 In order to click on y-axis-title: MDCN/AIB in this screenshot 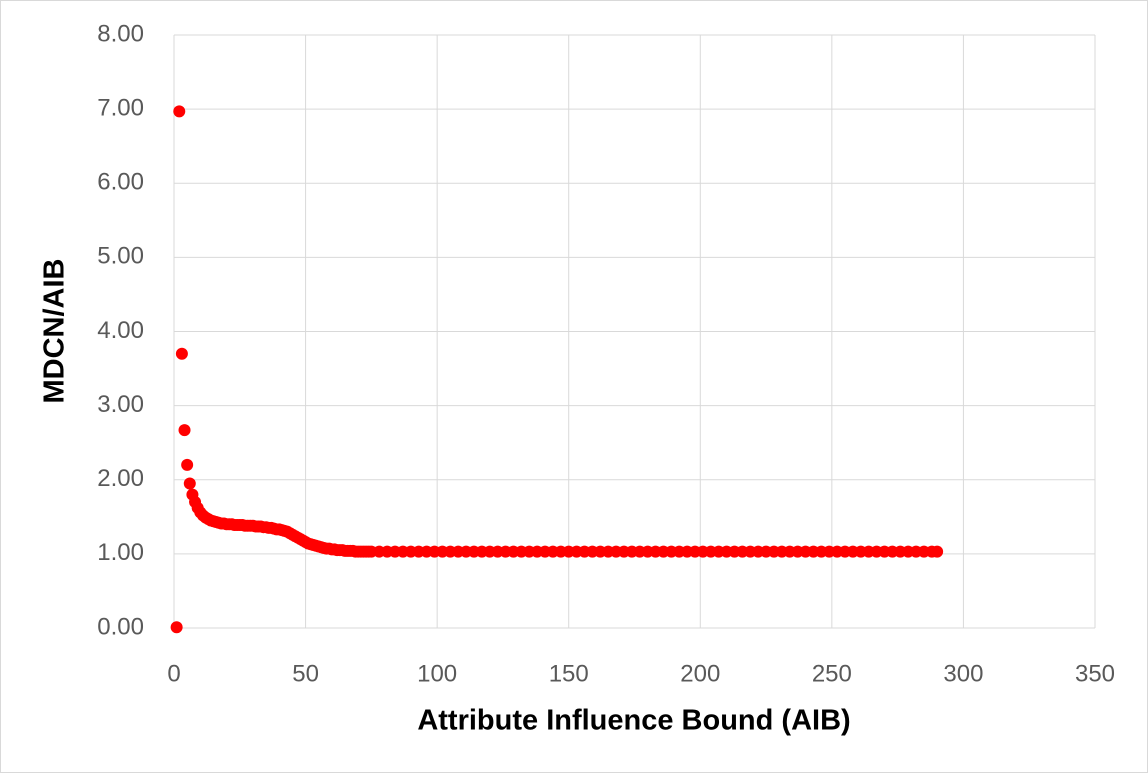, I will do `click(55, 331)`.